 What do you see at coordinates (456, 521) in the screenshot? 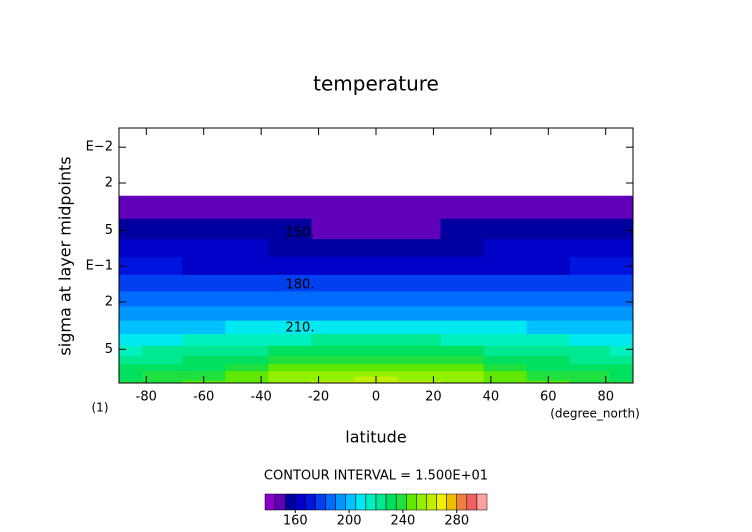
I see `colorbar-tick-label: 280` at bounding box center [456, 521].